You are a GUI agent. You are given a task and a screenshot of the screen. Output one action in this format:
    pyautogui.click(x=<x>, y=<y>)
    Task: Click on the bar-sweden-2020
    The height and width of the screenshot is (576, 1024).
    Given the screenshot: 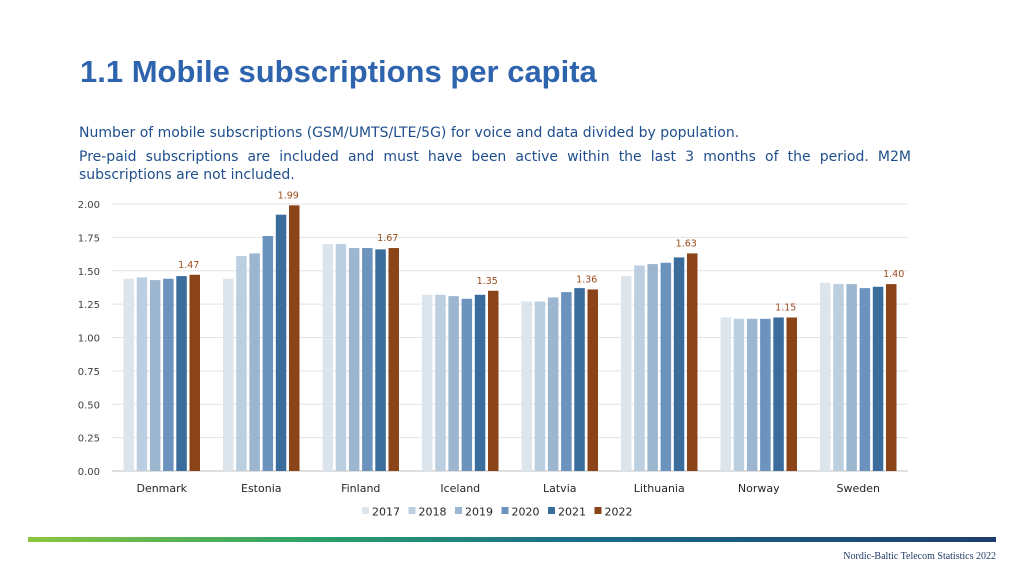 What is the action you would take?
    pyautogui.click(x=865, y=379)
    